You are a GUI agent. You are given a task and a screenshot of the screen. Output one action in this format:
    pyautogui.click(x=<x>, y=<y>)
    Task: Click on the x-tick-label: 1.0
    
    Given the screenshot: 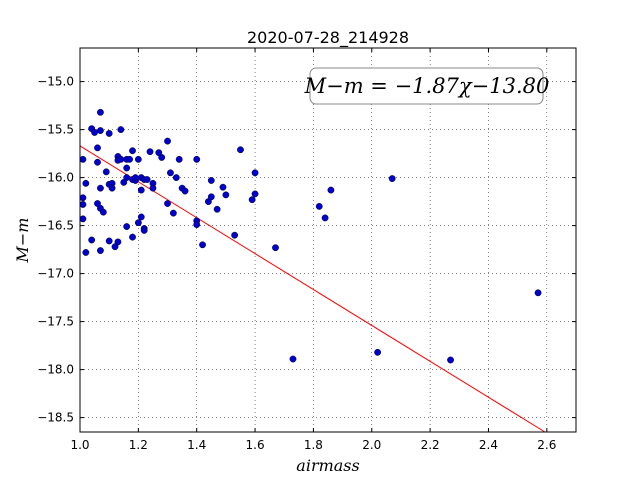 What is the action you would take?
    pyautogui.click(x=79, y=445)
    